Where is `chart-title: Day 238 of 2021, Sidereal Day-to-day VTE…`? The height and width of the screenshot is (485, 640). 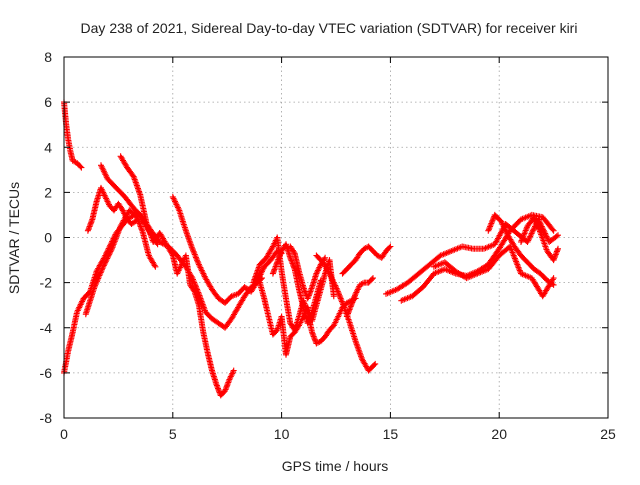
chart-title: Day 238 of 2021, Sidereal Day-to-day VTE… is located at coordinates (329, 28).